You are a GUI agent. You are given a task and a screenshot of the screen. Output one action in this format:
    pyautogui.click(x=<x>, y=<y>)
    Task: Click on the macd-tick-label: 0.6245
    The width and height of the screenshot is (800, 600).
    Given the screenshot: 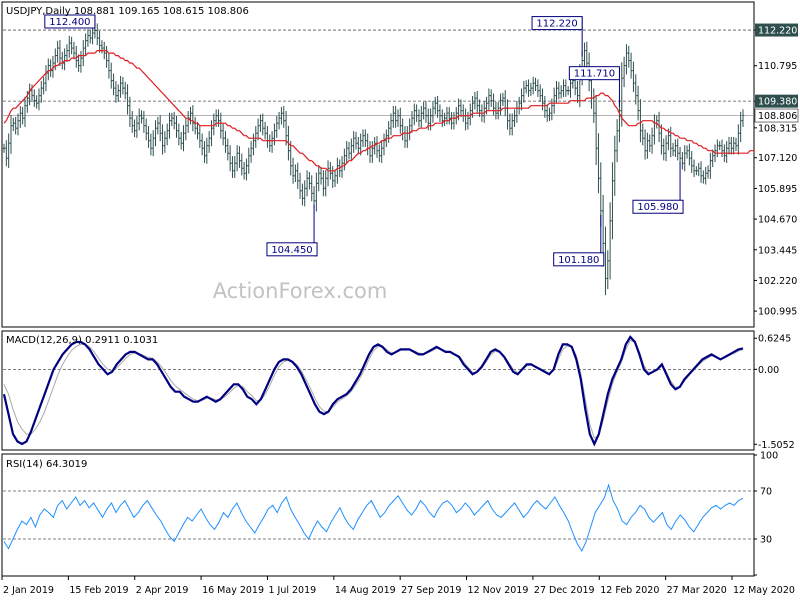 What is the action you would take?
    pyautogui.click(x=774, y=339)
    